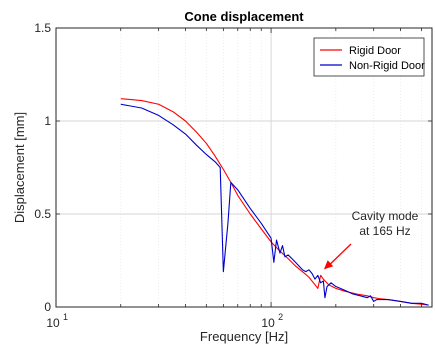 This screenshot has width=435, height=349. What do you see at coordinates (340, 254) in the screenshot?
I see `annotation-arrow-shaft` at bounding box center [340, 254].